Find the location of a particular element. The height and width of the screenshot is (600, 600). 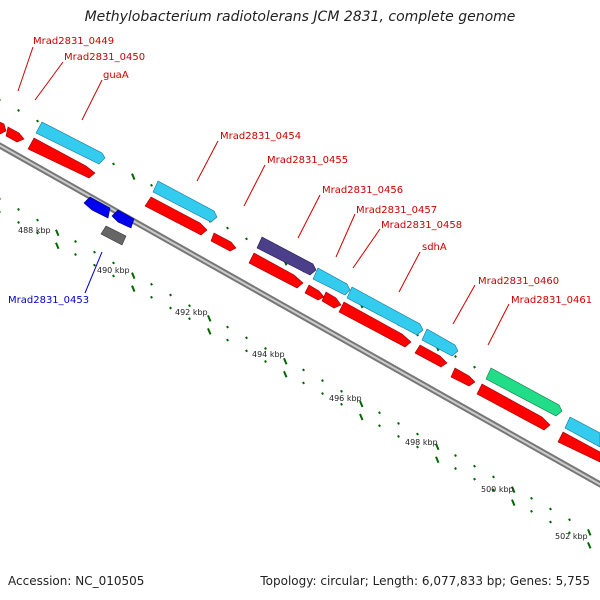

gene-label: guaA is located at coordinates (116, 75).